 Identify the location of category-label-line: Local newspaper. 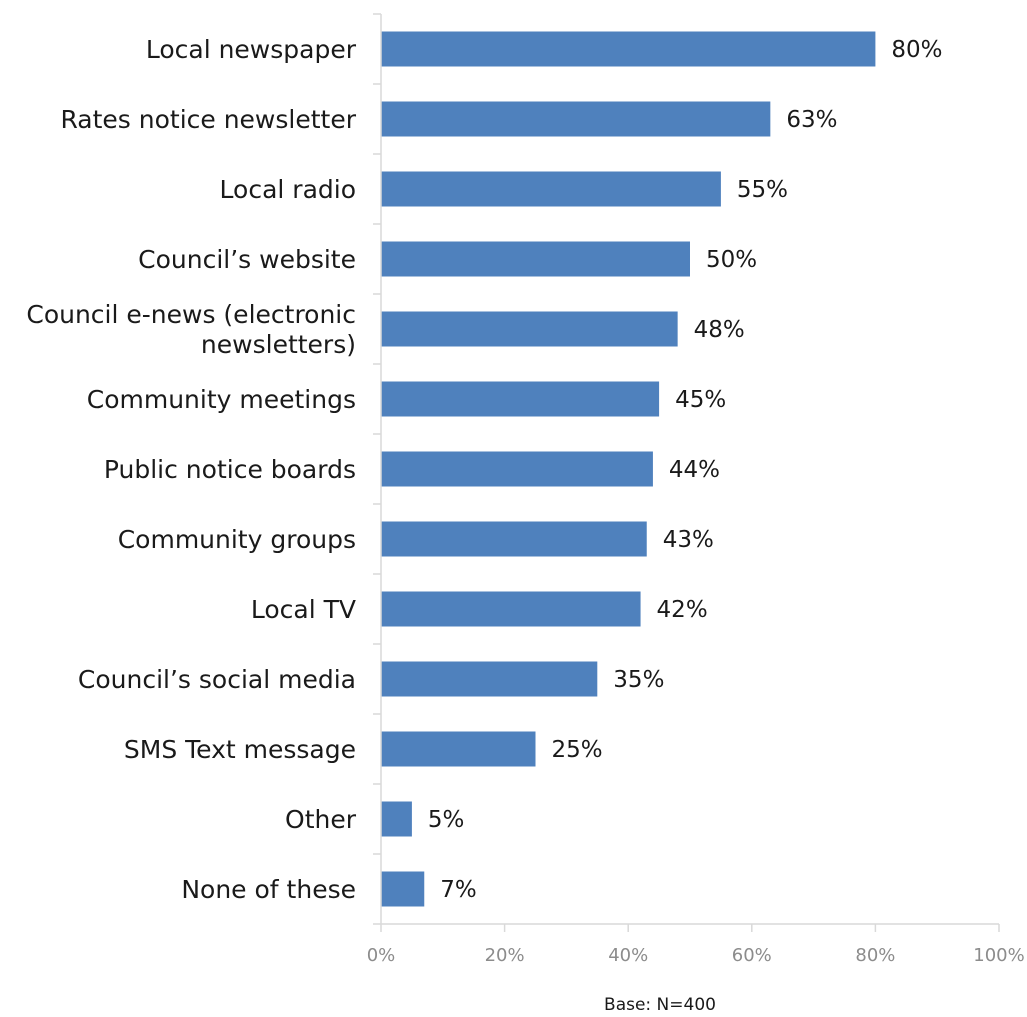
(251, 49).